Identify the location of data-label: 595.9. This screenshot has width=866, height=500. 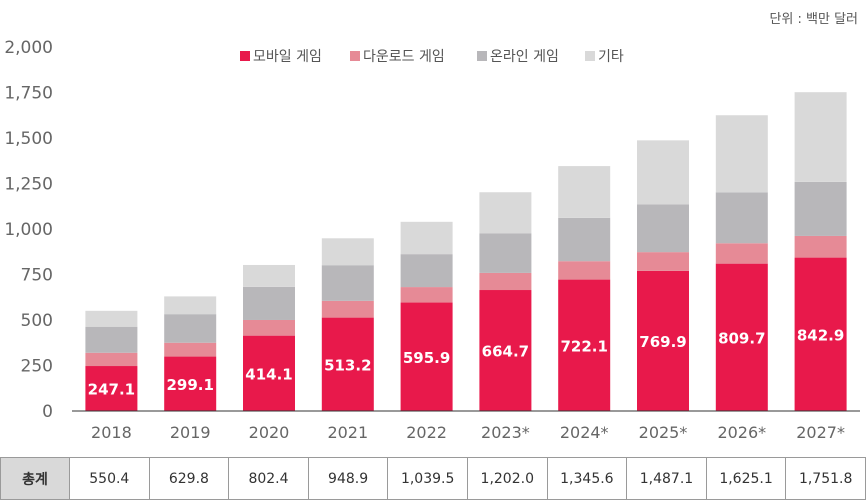
(426, 358).